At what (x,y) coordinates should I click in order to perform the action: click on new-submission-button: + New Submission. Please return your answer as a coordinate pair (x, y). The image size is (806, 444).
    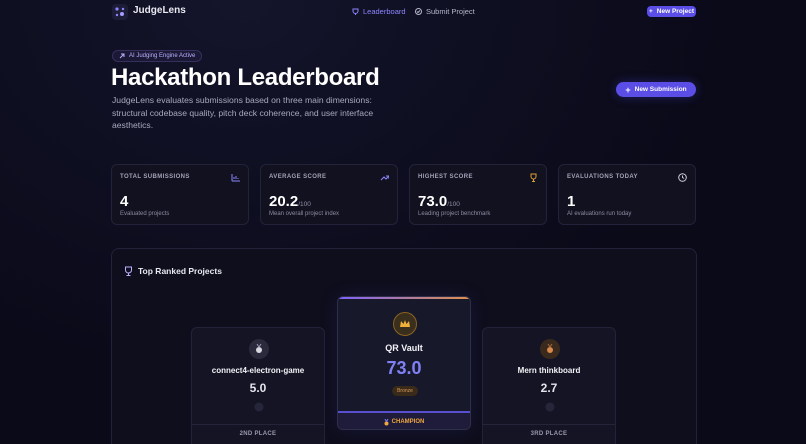
    Looking at the image, I should click on (656, 89).